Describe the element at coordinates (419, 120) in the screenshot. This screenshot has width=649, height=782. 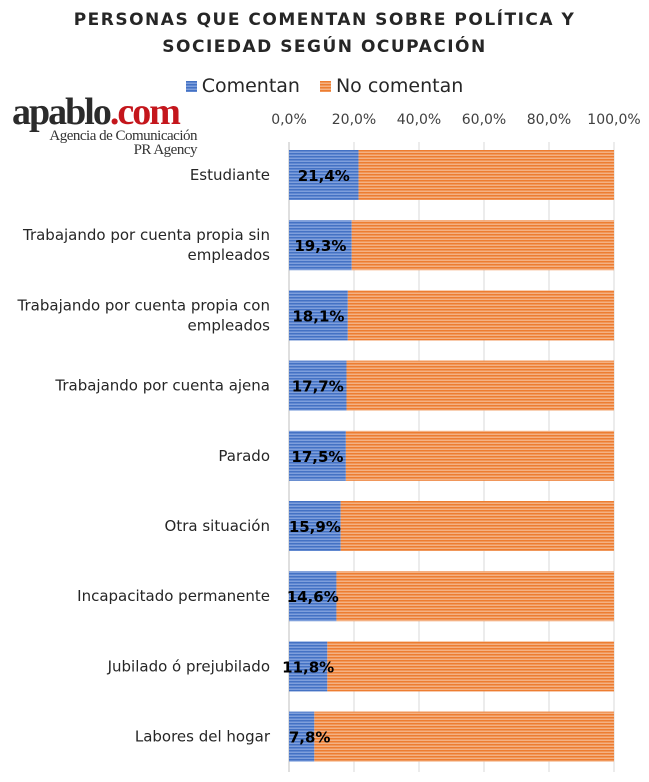
I see `x-tick-label: 40,0%` at that location.